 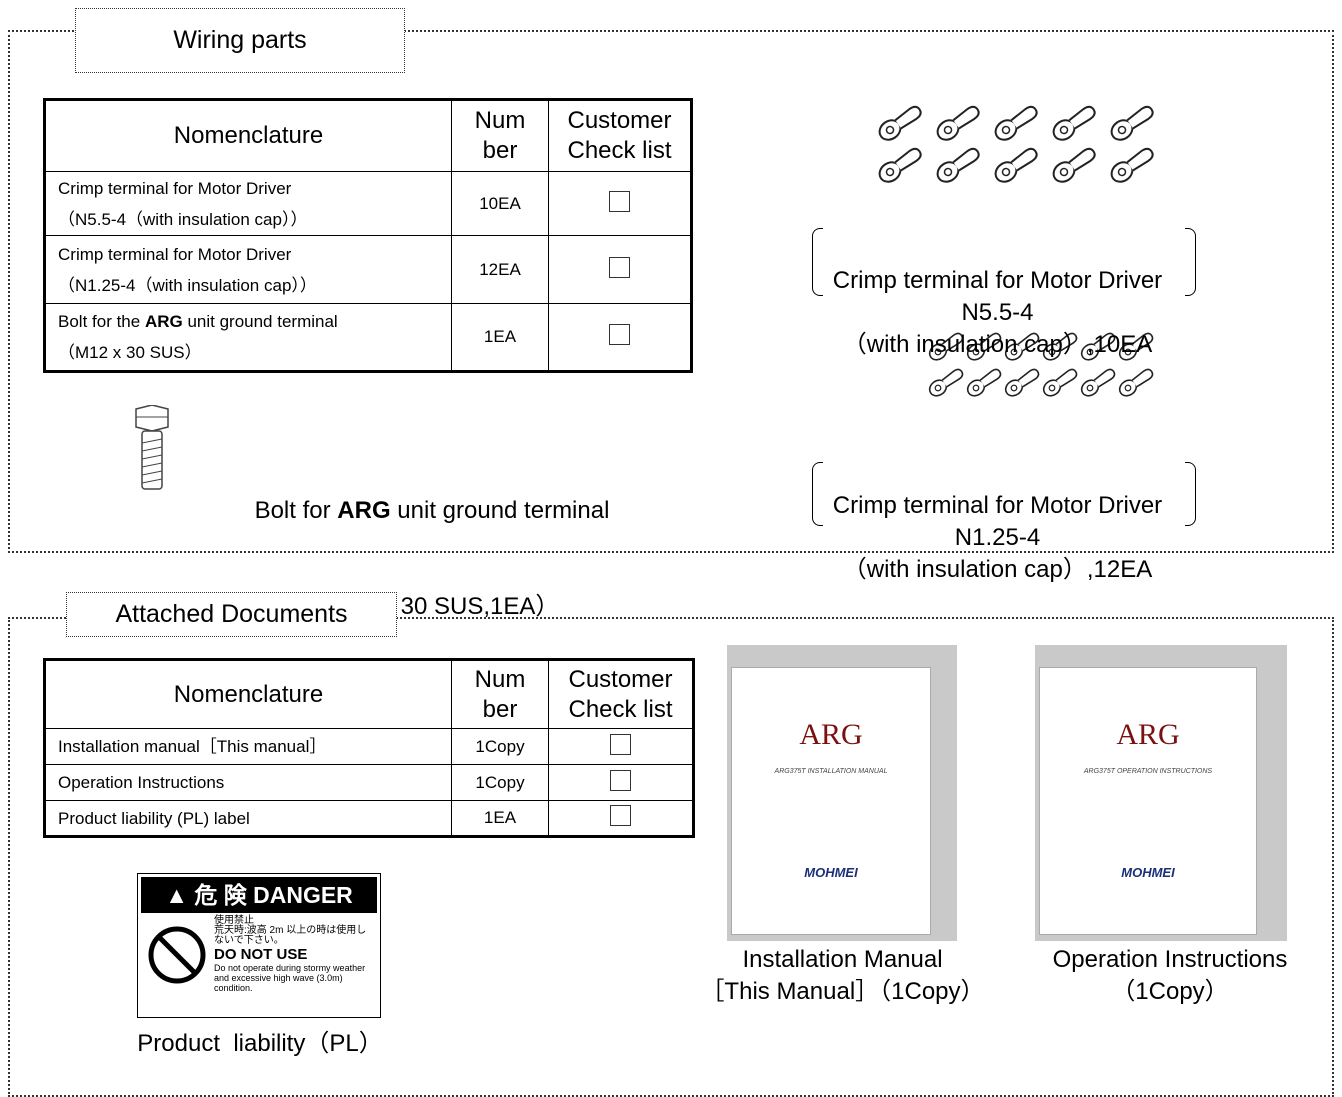 I want to click on text: Operation Instructions, so click(x=1170, y=959).